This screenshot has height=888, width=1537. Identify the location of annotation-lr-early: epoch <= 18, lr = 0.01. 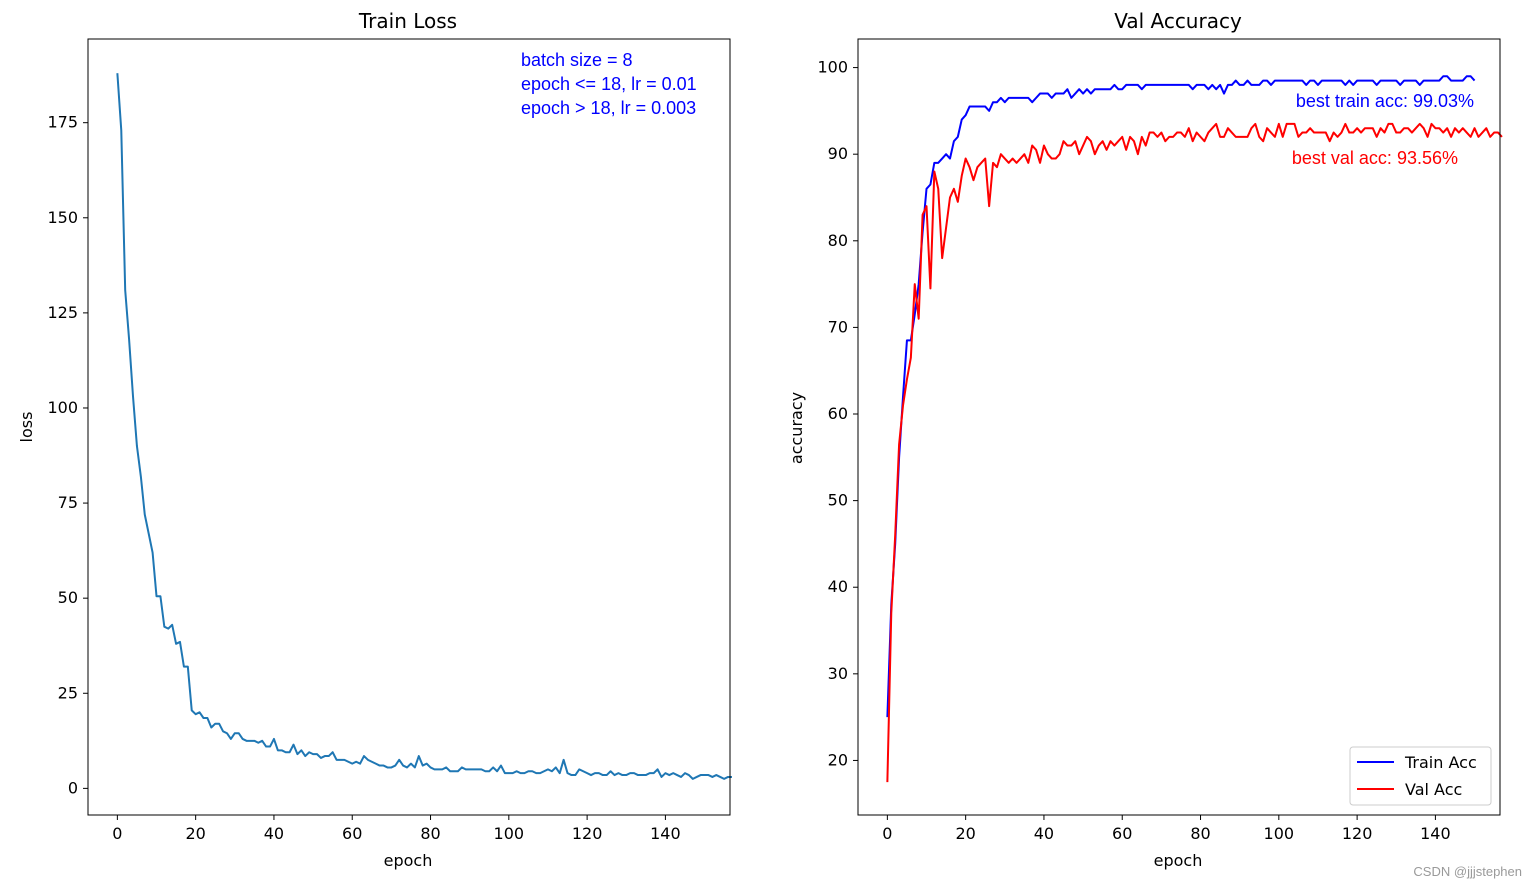
(609, 84).